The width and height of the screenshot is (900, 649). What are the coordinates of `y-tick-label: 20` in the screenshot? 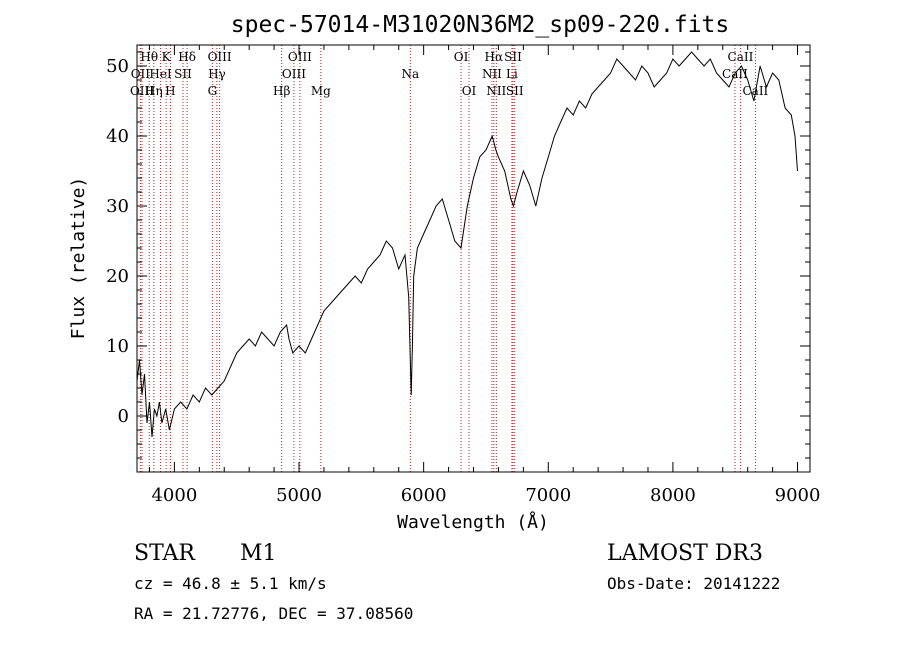 It's located at (117, 276).